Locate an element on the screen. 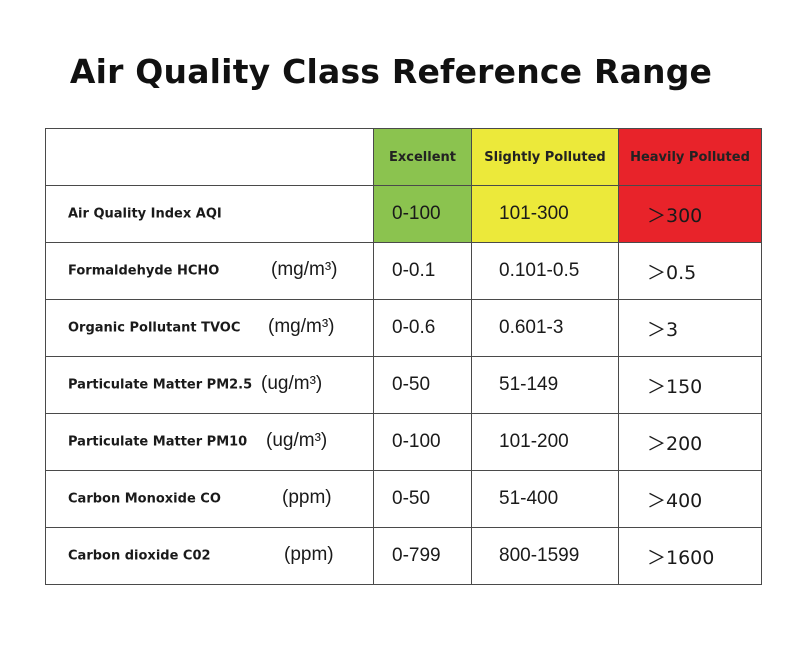 This screenshot has height=669, width=790. pollutant-cell: Particulate Matter PM2.5 (ug/m³) is located at coordinates (209, 385).